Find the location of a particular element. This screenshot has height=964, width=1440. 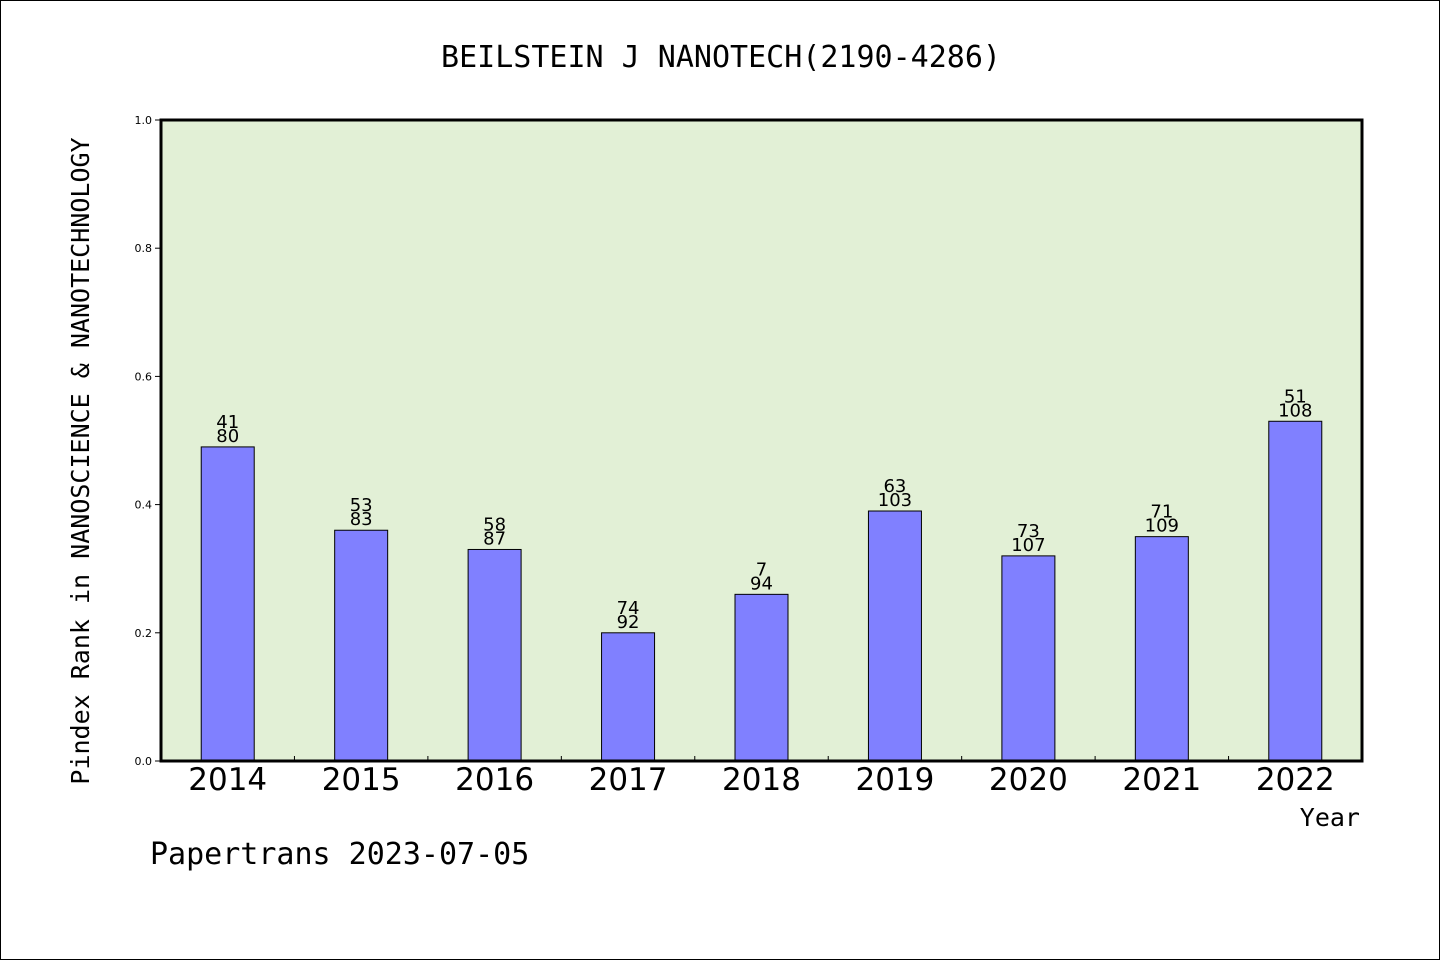

total-label-2016: 87 is located at coordinates (494, 538).